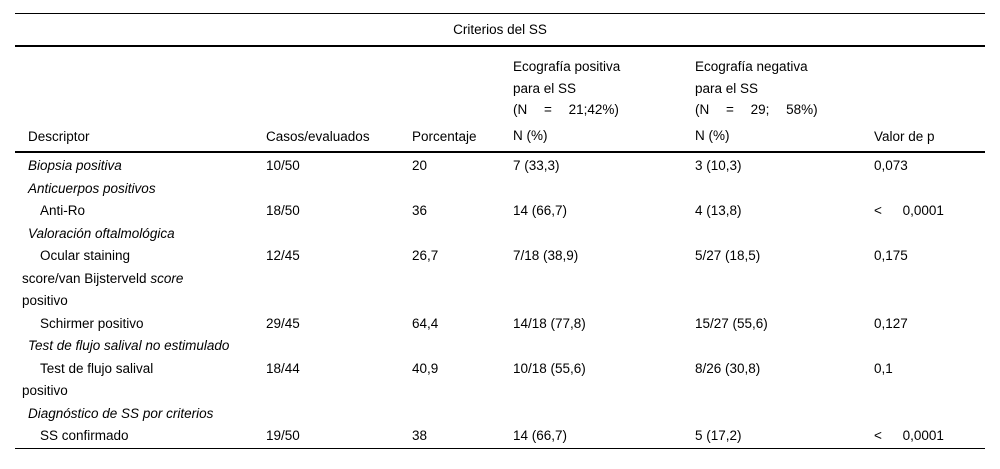  What do you see at coordinates (567, 88) in the screenshot?
I see `group-label-ecografia-positiva: Ecografía positiva para el SS (N = 21;42%)` at bounding box center [567, 88].